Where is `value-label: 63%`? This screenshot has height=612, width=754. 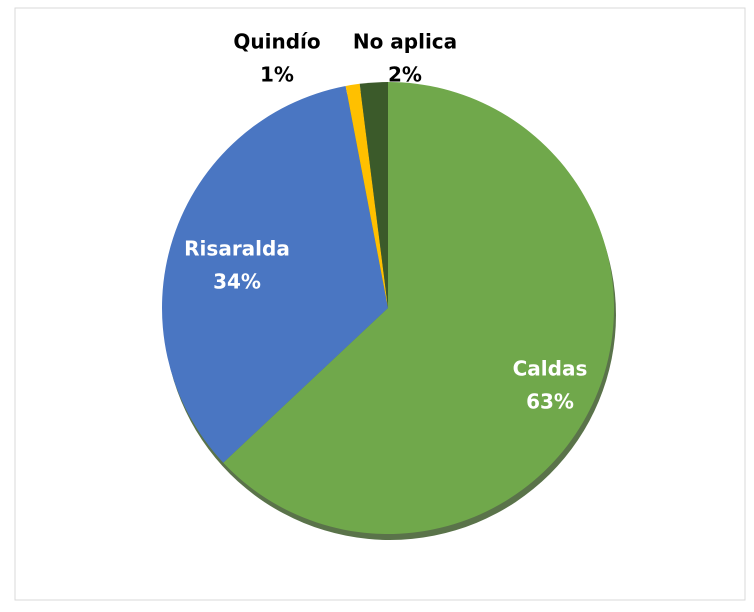 value-label: 63% is located at coordinates (550, 402).